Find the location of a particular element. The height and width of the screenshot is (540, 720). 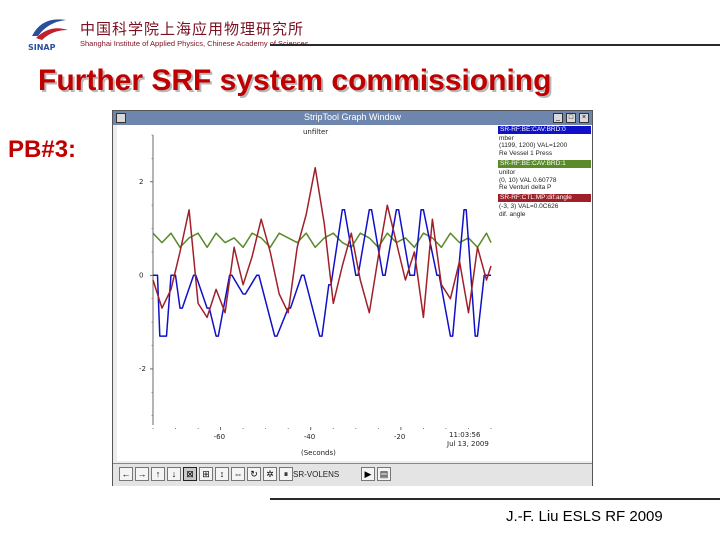

maximize-icon: □ is located at coordinates (571, 118).